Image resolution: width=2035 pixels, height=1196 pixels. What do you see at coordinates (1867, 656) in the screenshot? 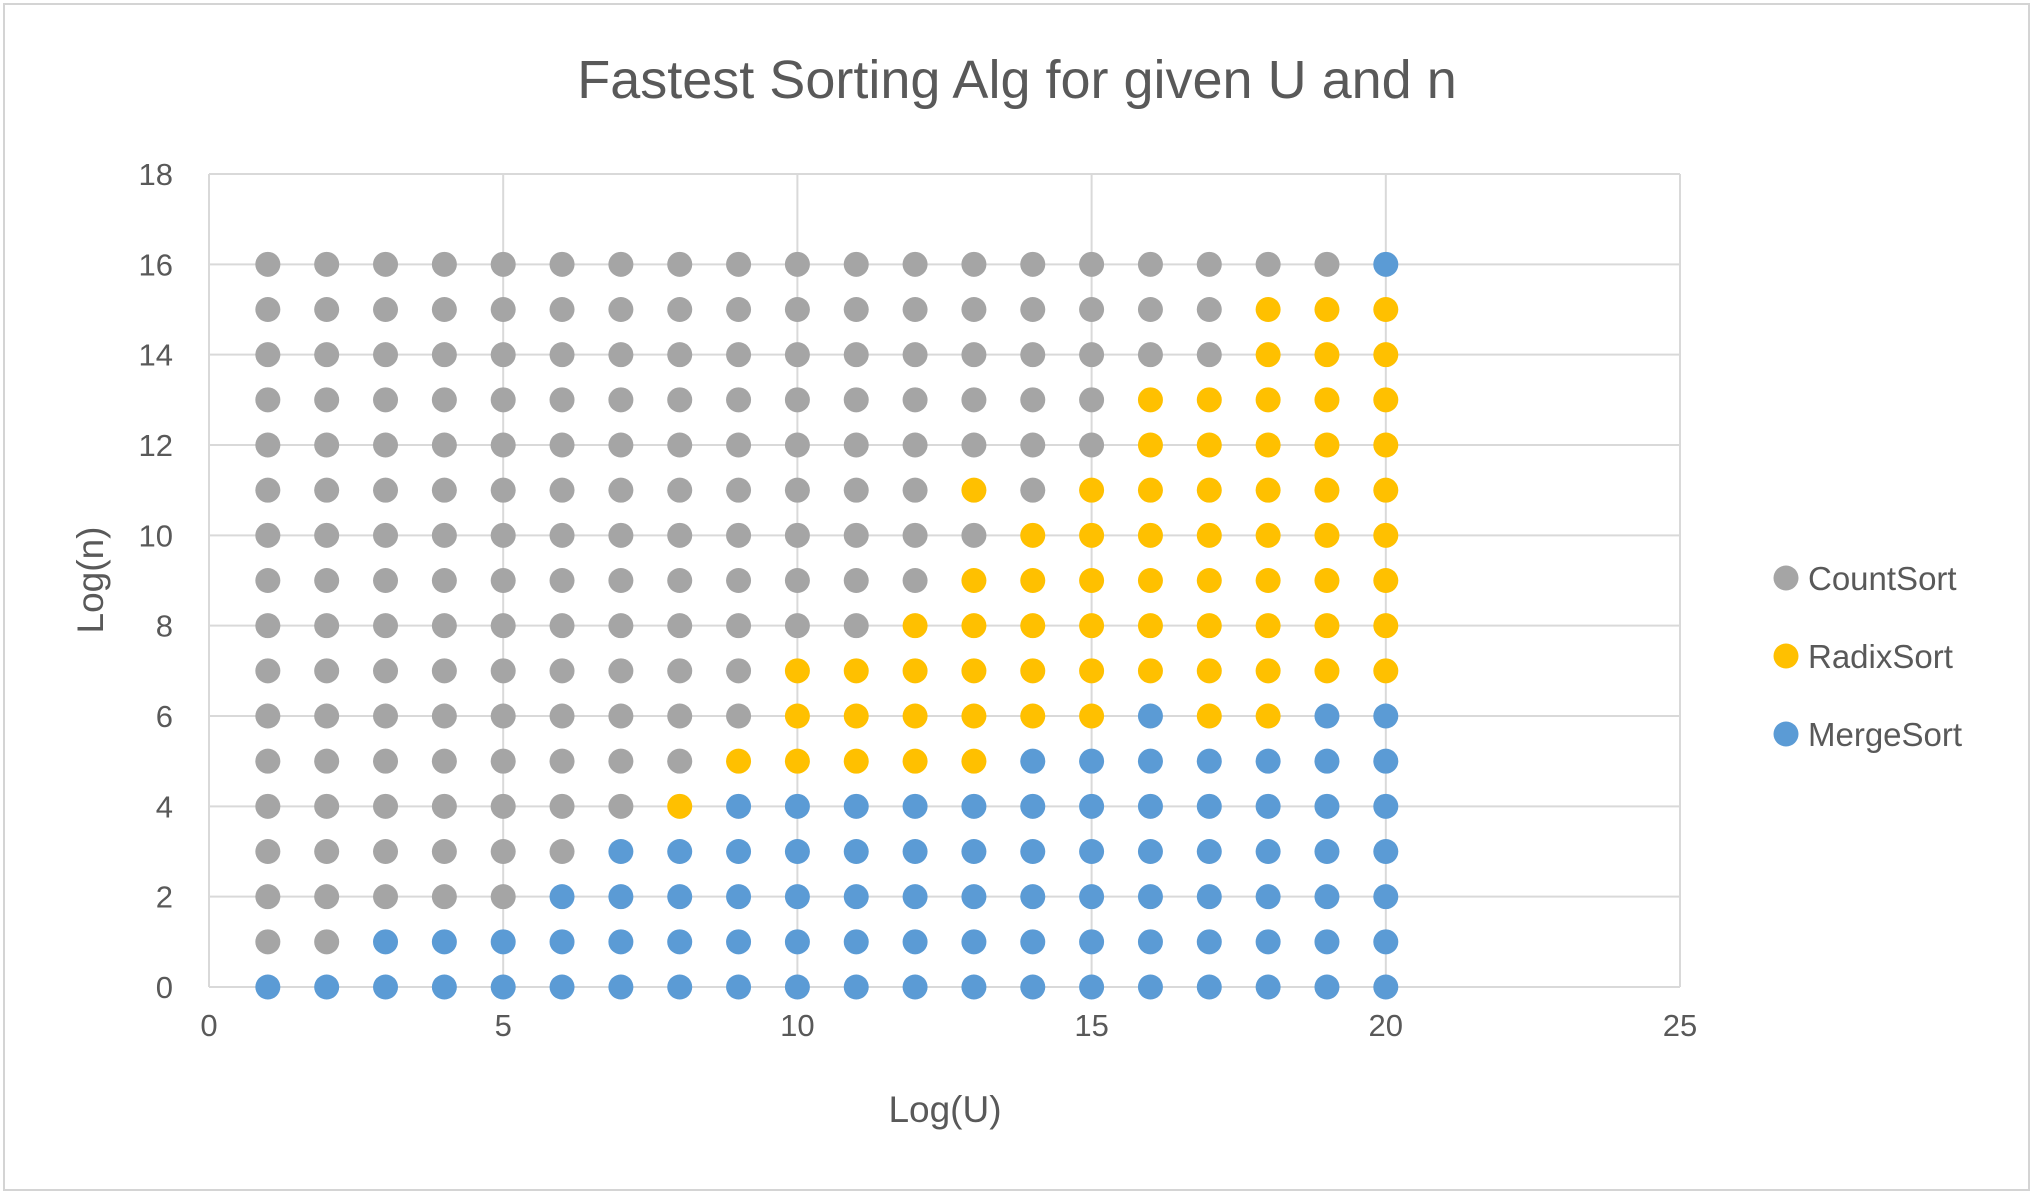
I see `legend: CountSort RadixSort MergeSort` at bounding box center [1867, 656].